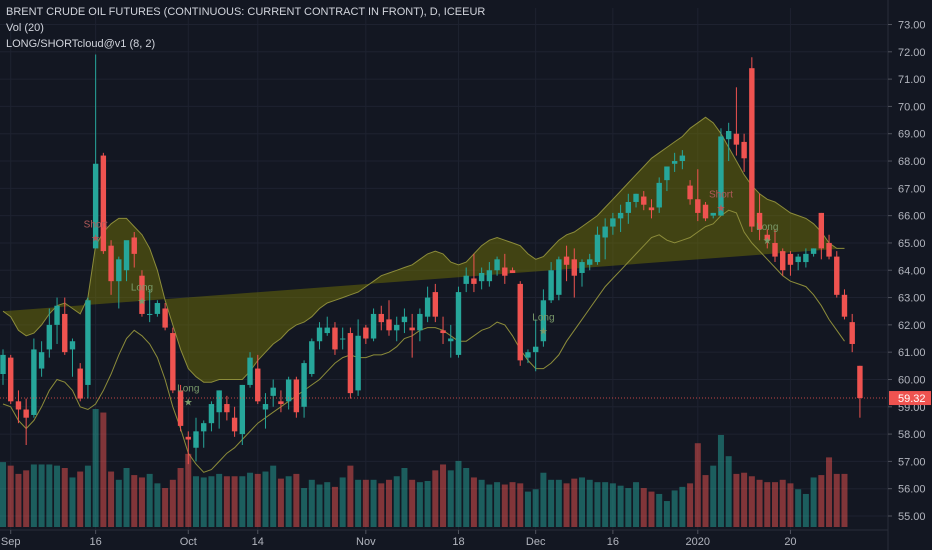  I want to click on time-axis-label: Dec, so click(536, 542).